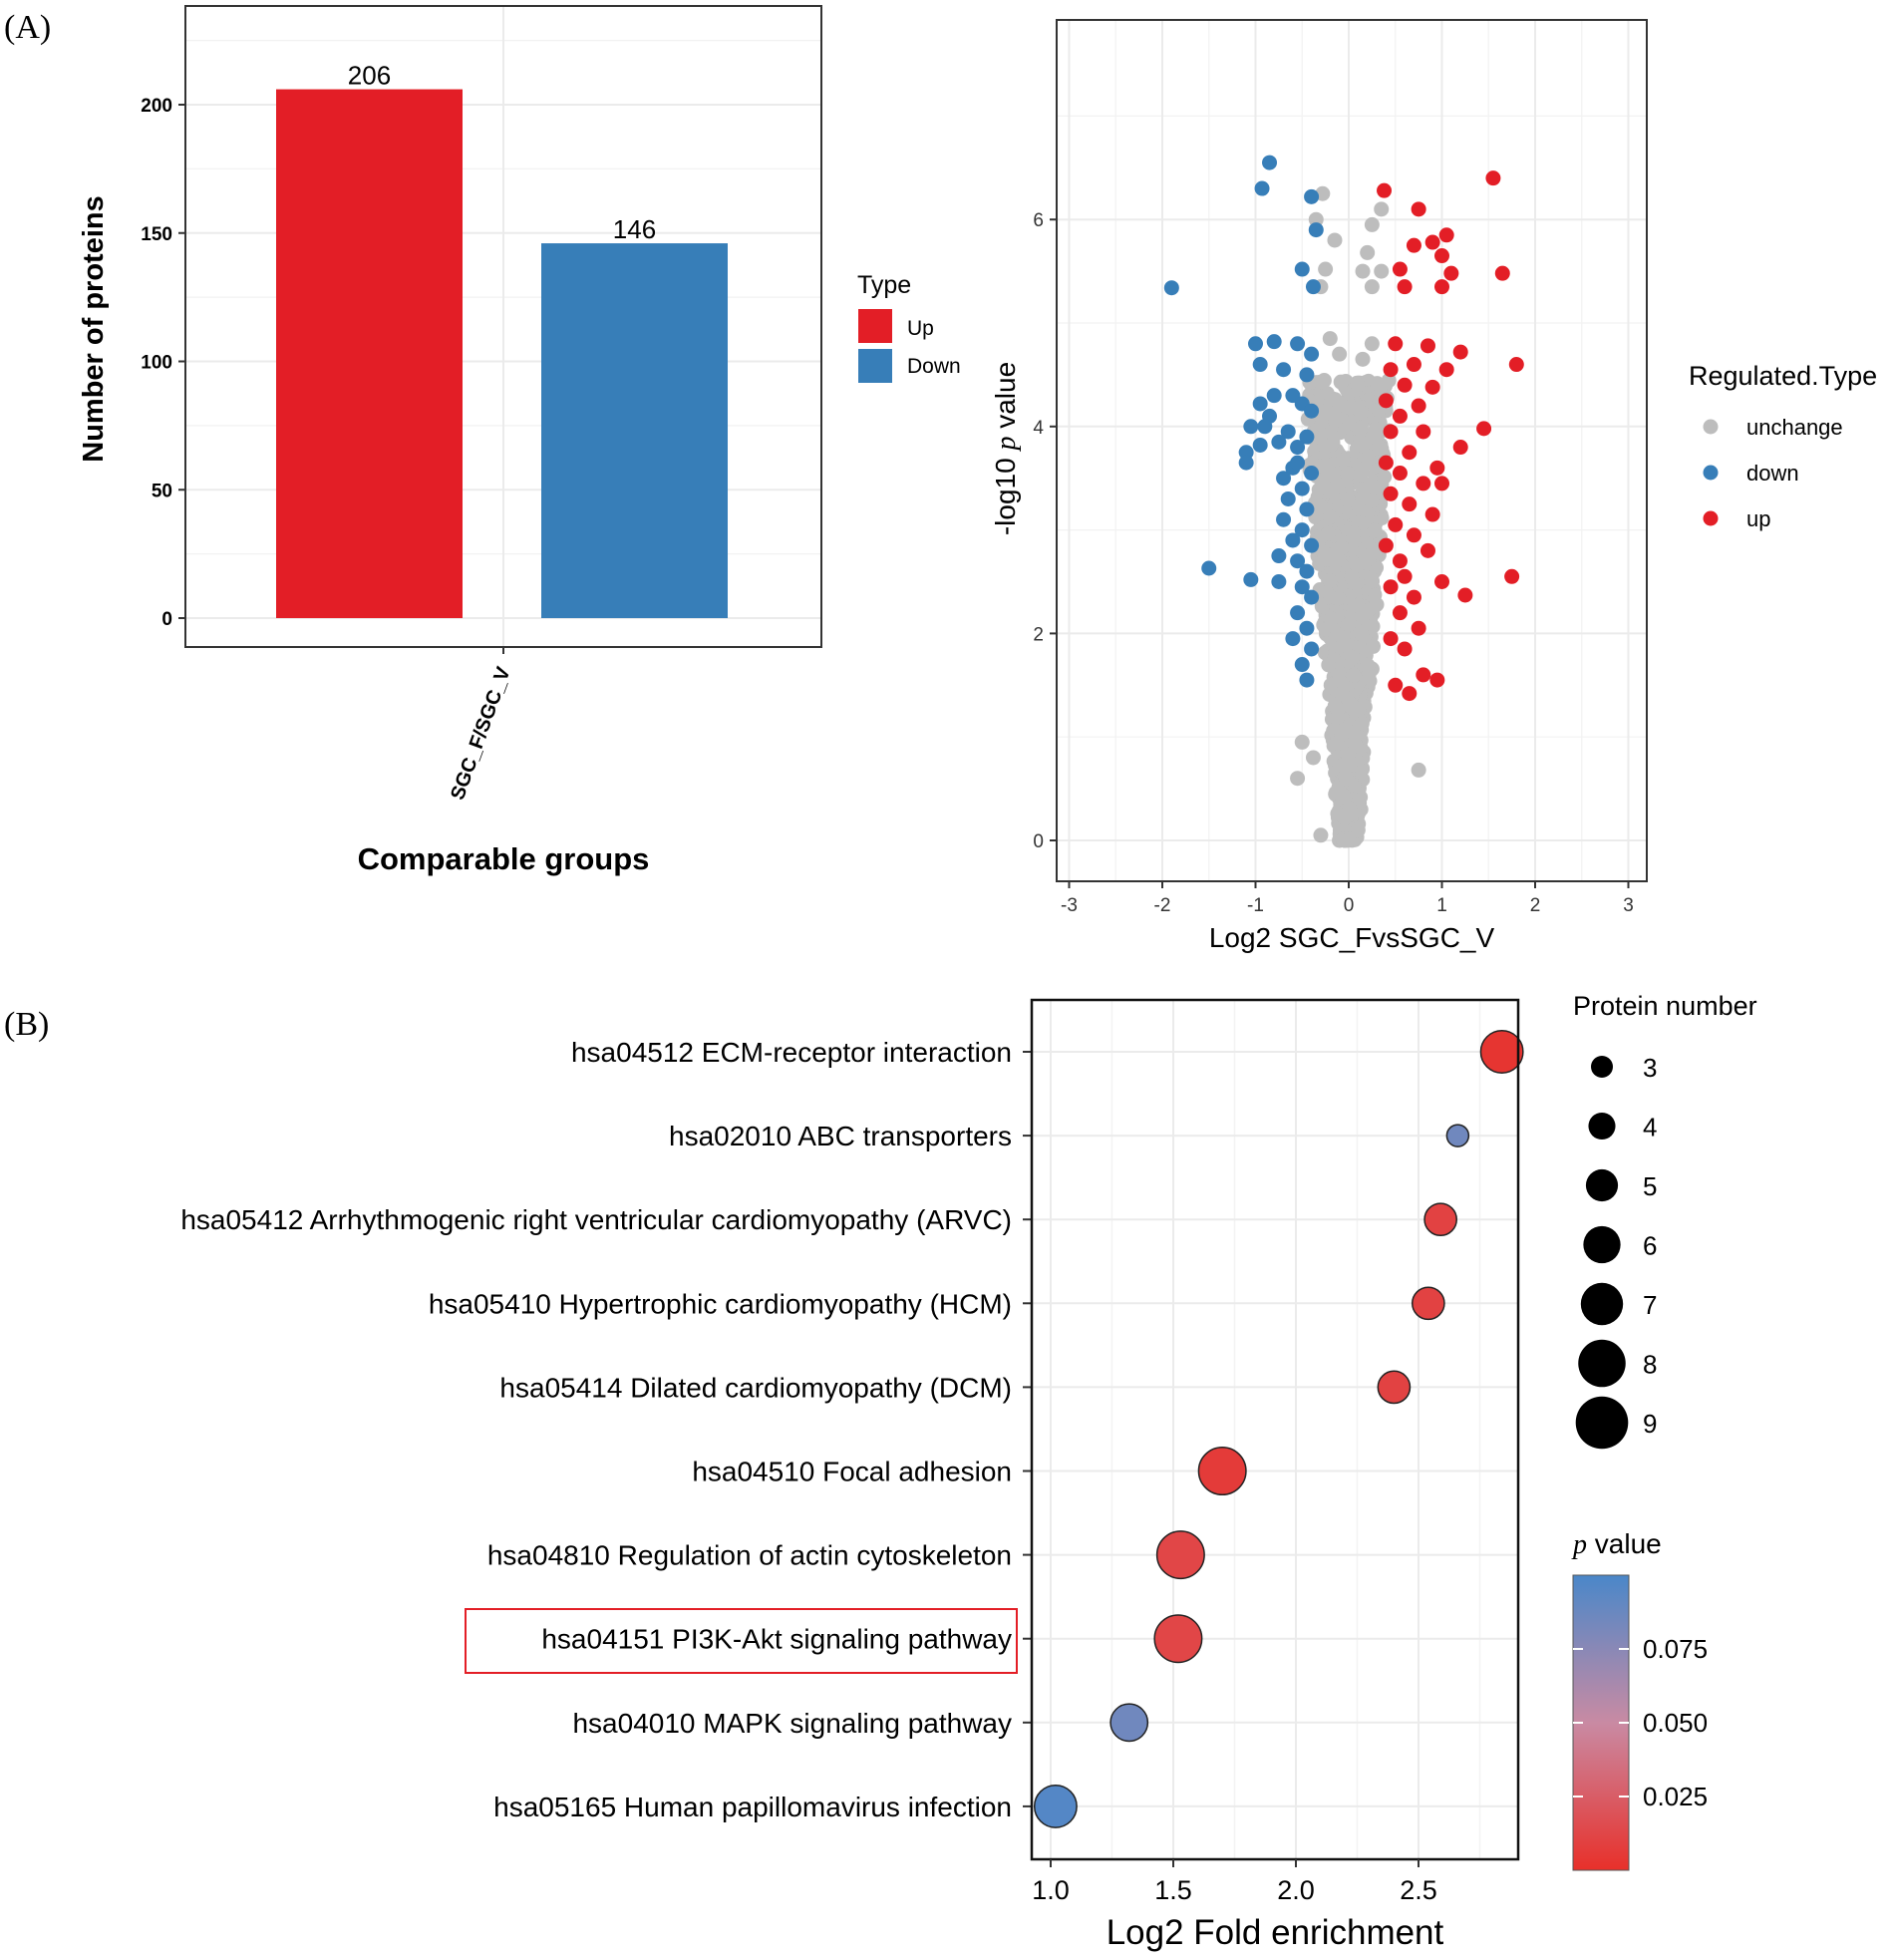 This screenshot has height=1960, width=1894. Describe the element at coordinates (1278, 1429) in the screenshot. I see `kegg-bubbles` at that location.